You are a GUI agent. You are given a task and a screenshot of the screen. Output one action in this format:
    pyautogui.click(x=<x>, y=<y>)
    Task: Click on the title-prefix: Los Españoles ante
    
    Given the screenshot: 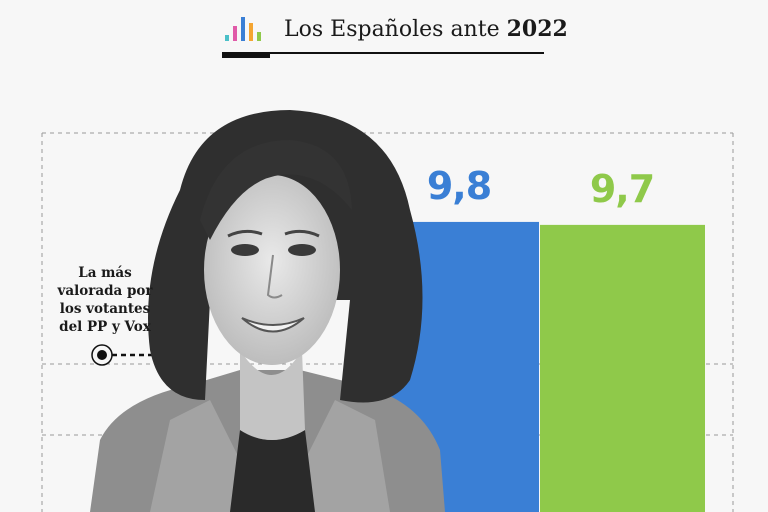 What is the action you would take?
    pyautogui.click(x=392, y=29)
    